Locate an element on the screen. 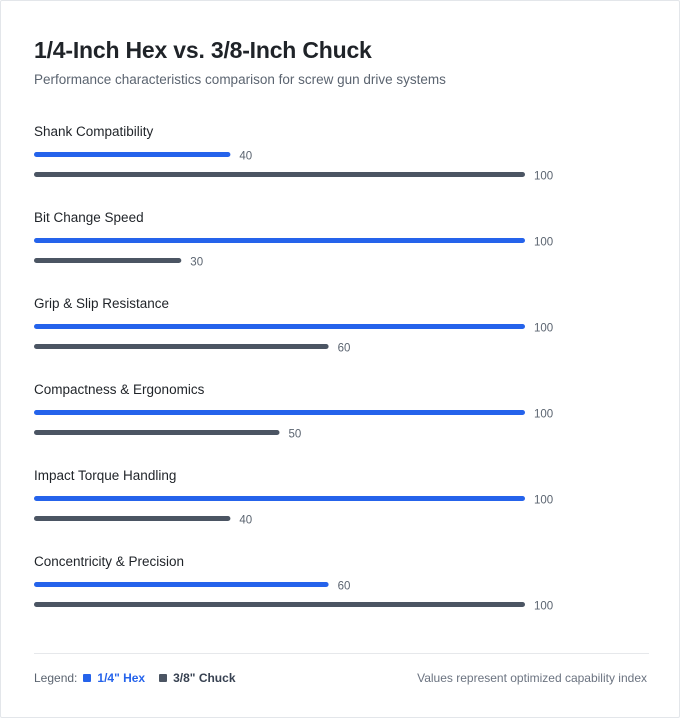 The height and width of the screenshot is (719, 680). legend: Legend: 1/4" Hex 3/8" Chuck is located at coordinates (135, 678).